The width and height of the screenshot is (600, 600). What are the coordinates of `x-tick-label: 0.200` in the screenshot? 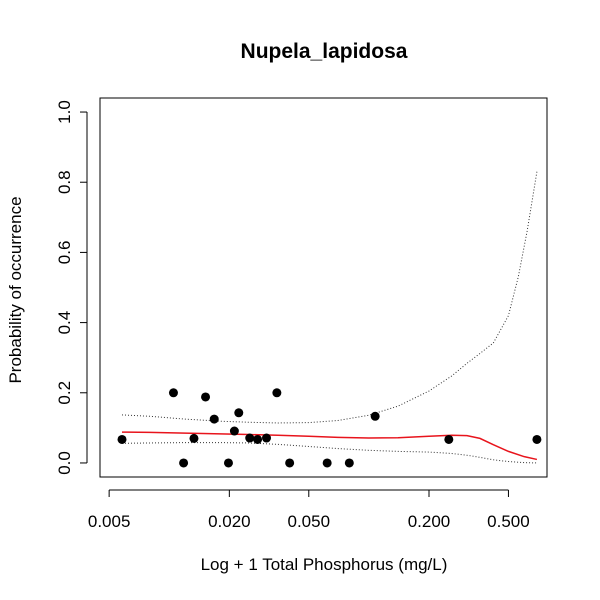 It's located at (429, 521).